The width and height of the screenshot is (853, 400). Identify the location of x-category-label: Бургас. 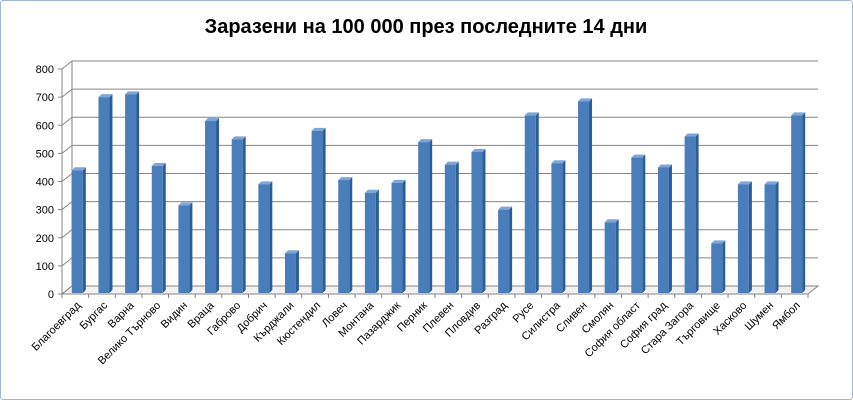
(94, 315).